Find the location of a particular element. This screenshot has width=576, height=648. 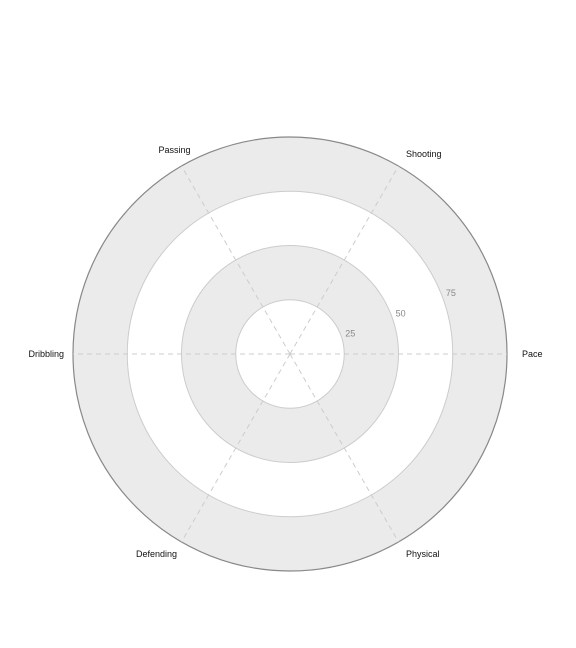

axis-label-physical: Physical is located at coordinates (423, 554).